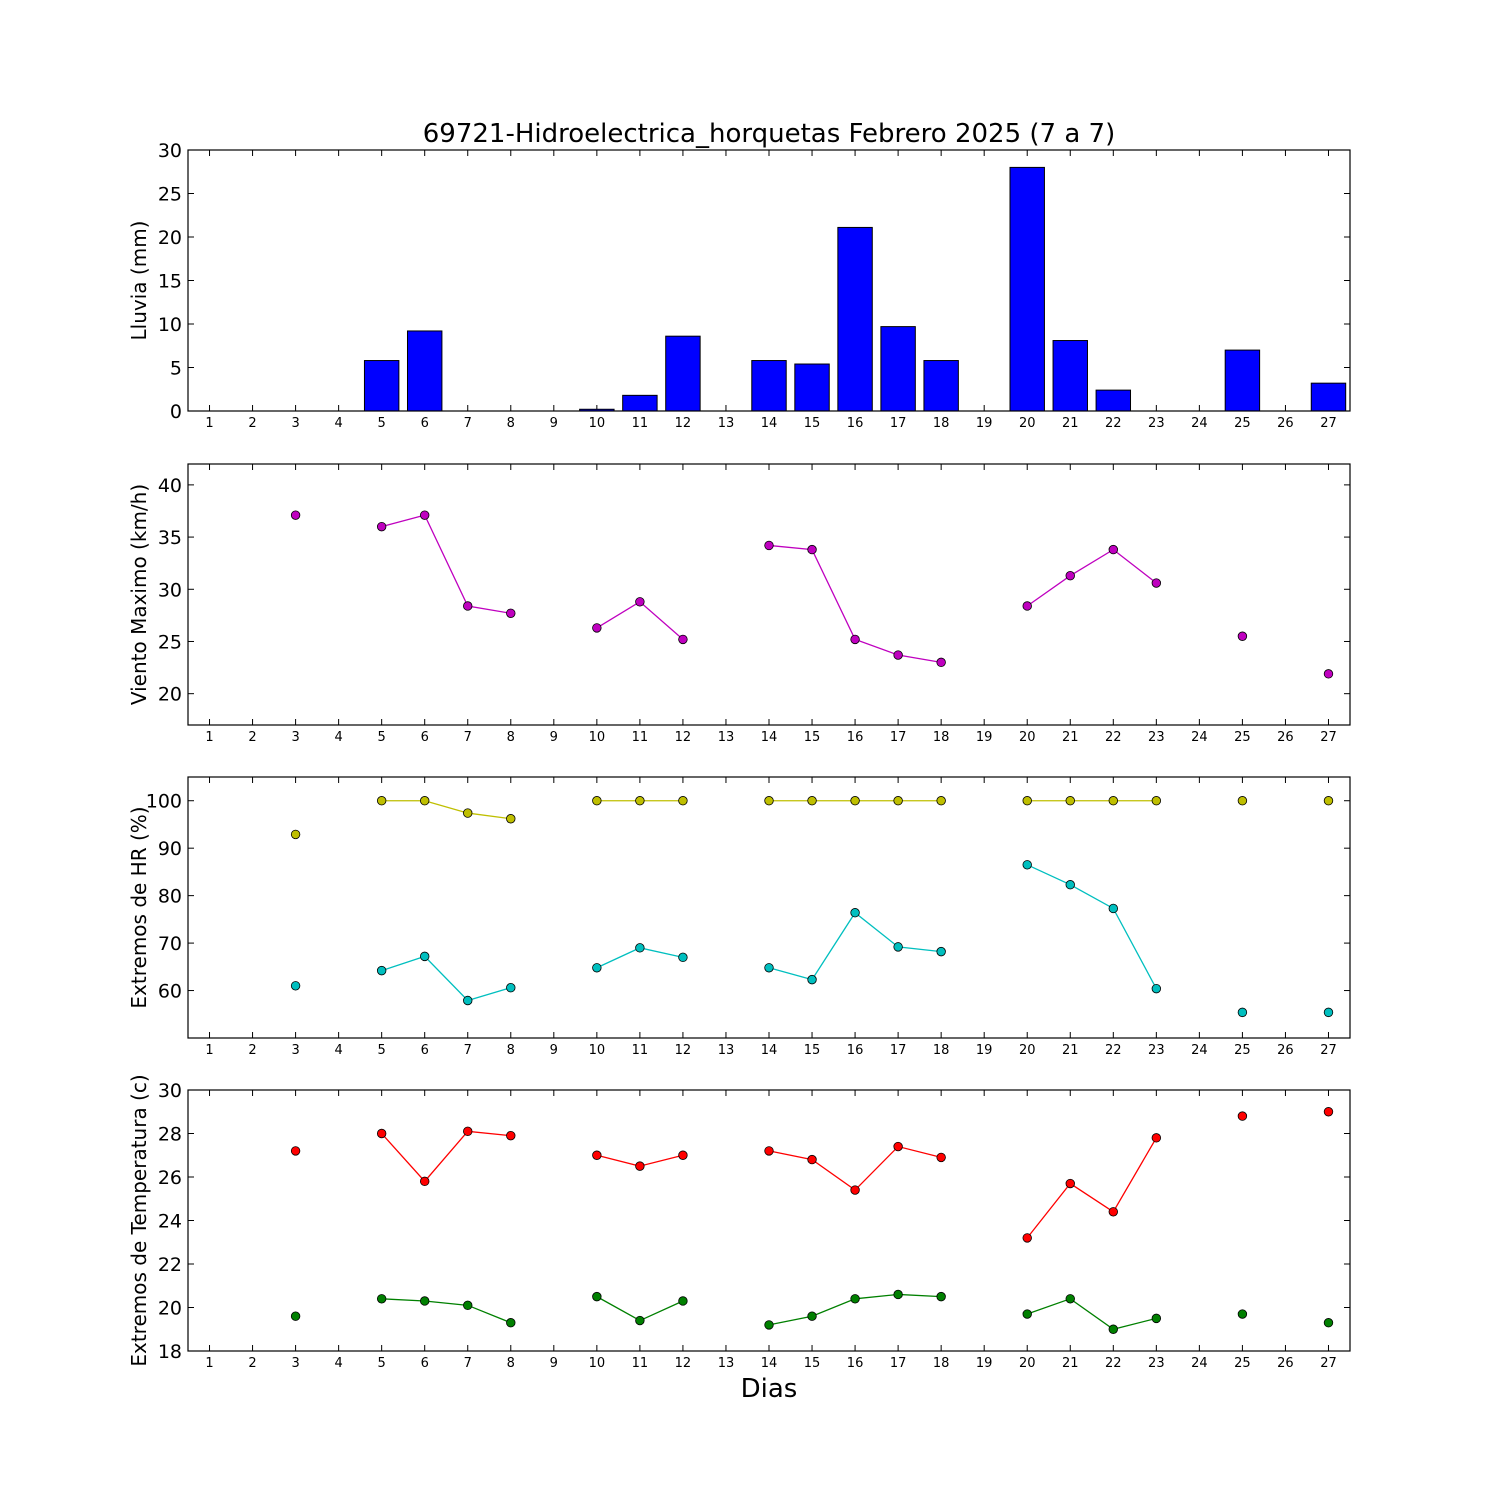  What do you see at coordinates (855, 1050) in the screenshot?
I see `x-tick-label: 16` at bounding box center [855, 1050].